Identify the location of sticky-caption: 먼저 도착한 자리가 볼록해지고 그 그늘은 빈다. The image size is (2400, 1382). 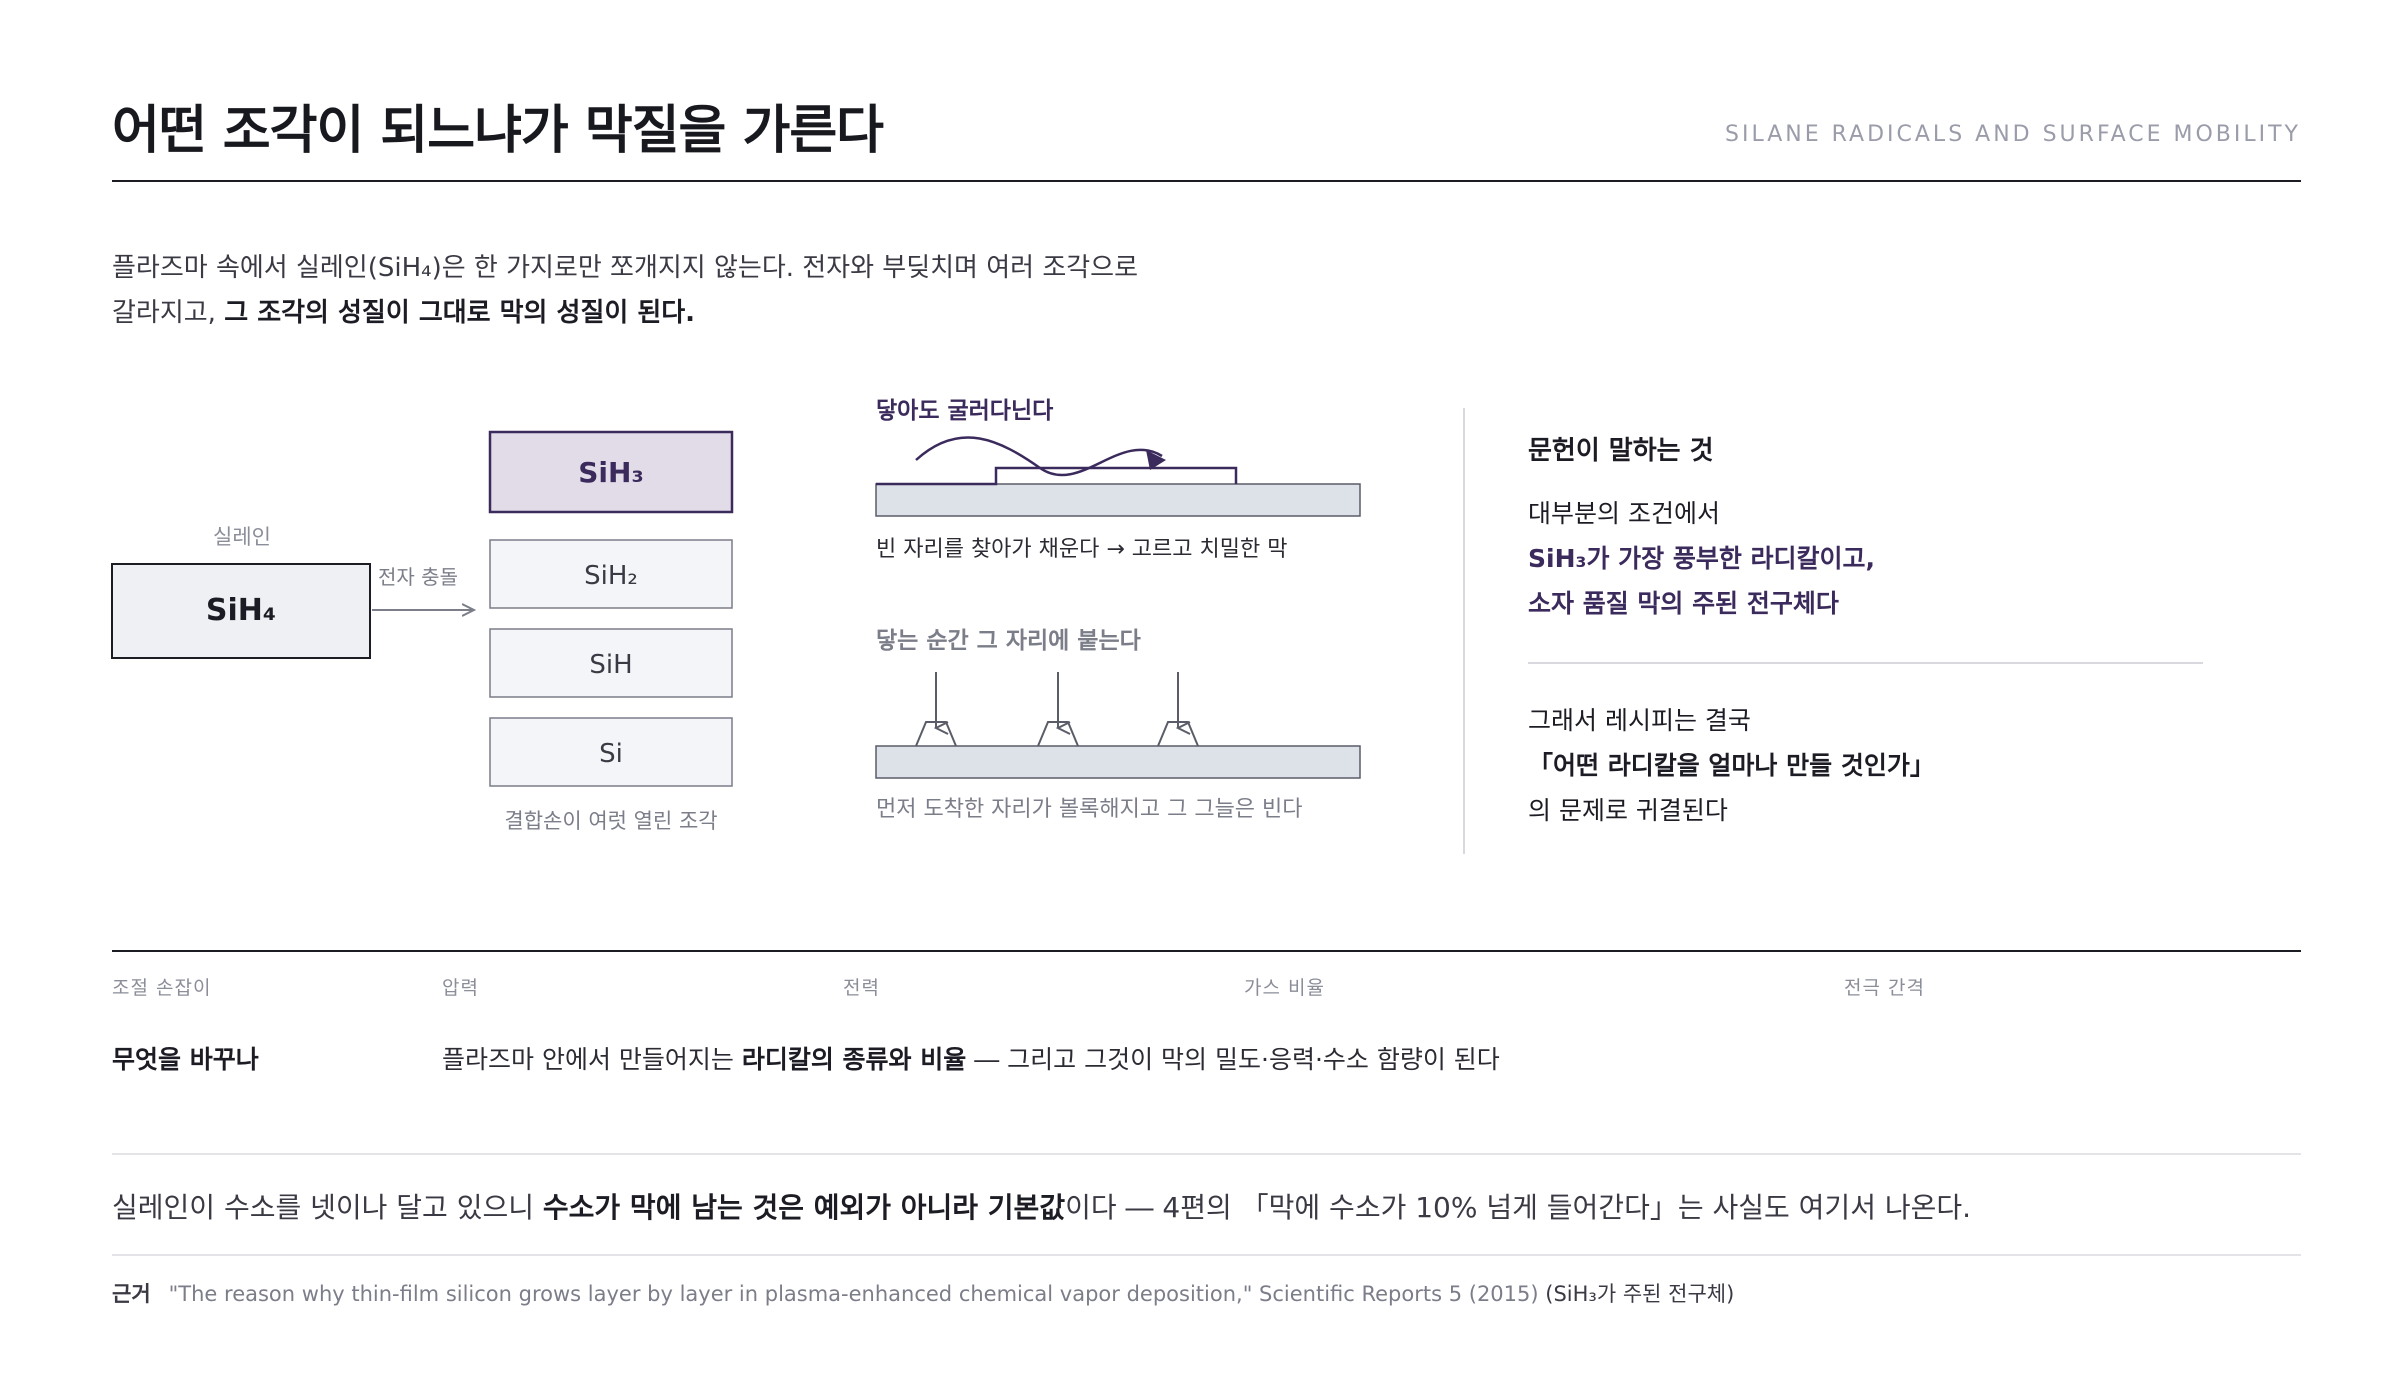
(1089, 809).